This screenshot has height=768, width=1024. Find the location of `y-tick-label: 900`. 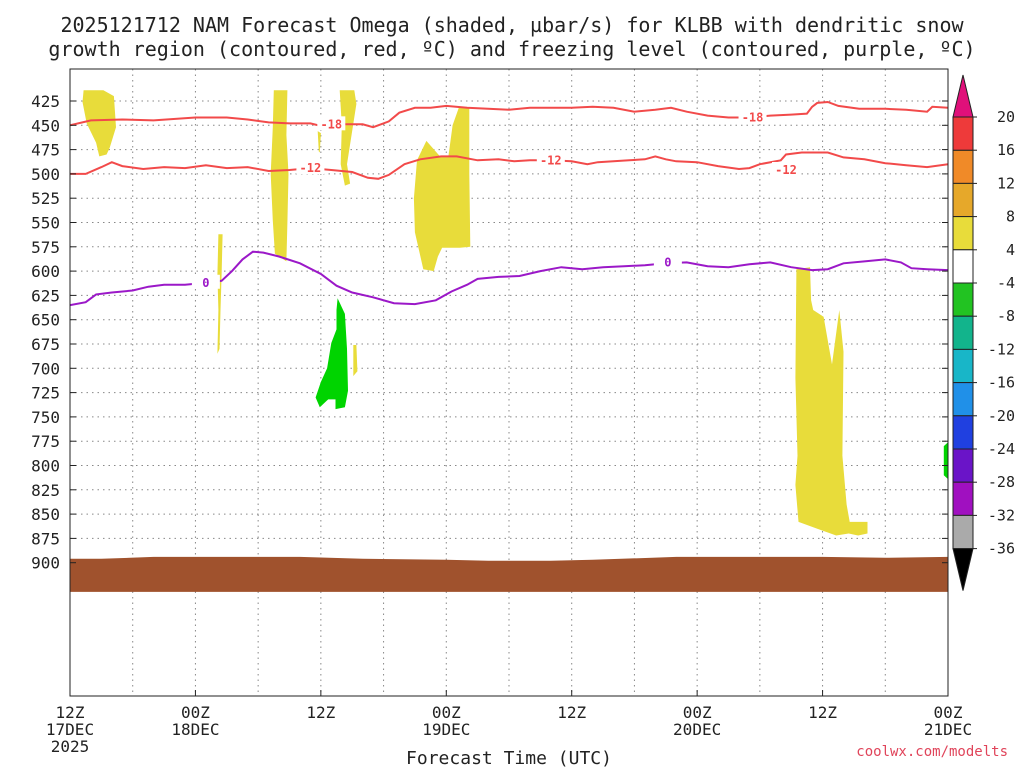

y-tick-label: 900 is located at coordinates (45, 563).